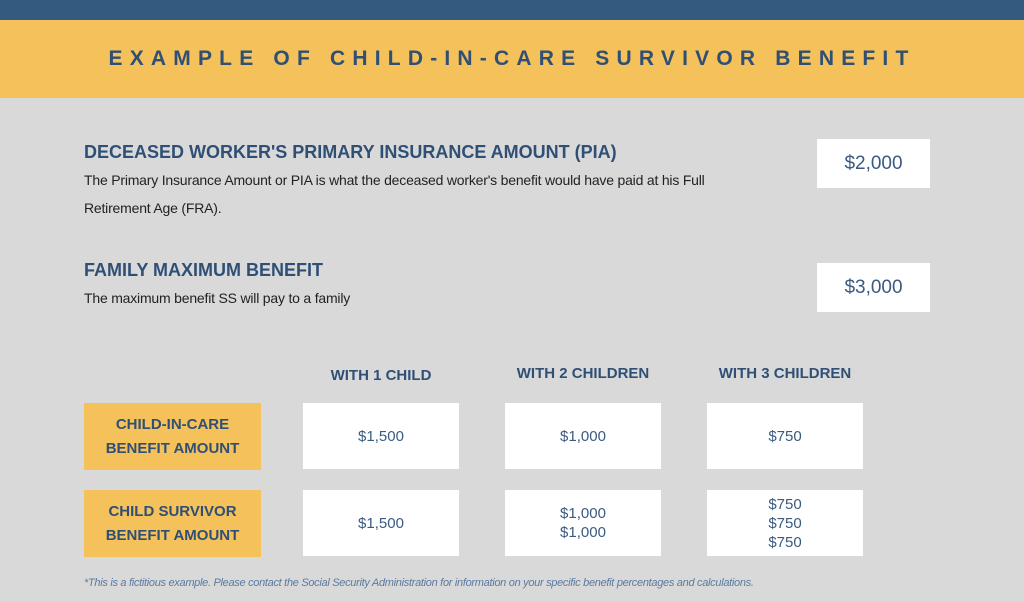 The width and height of the screenshot is (1024, 602). I want to click on amount-box: $2,000, so click(873, 163).